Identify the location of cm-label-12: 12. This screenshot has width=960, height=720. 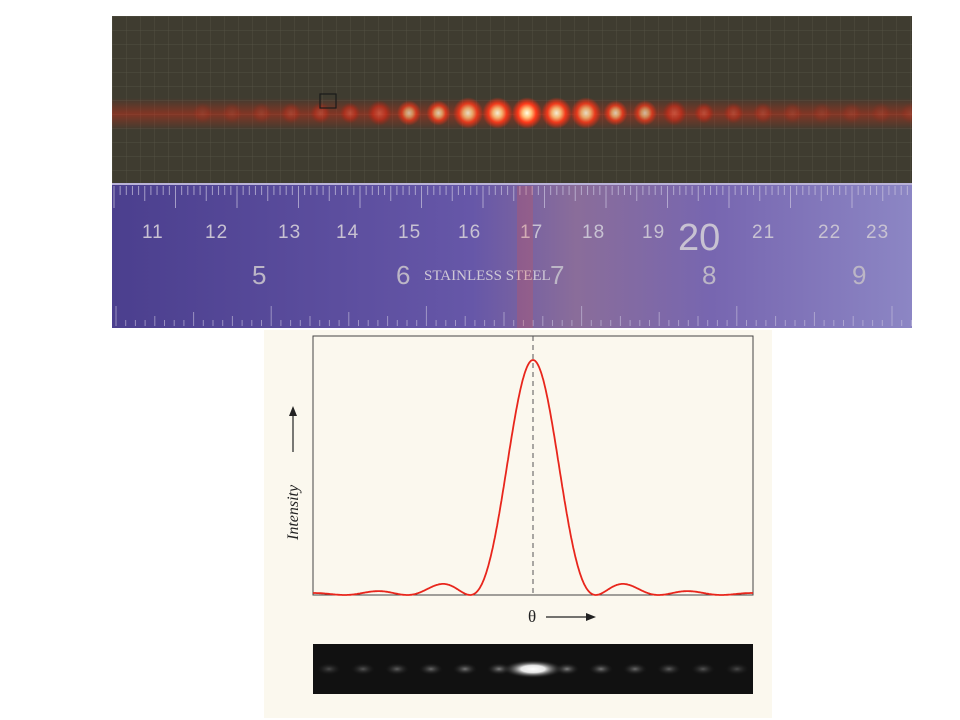
(216, 232).